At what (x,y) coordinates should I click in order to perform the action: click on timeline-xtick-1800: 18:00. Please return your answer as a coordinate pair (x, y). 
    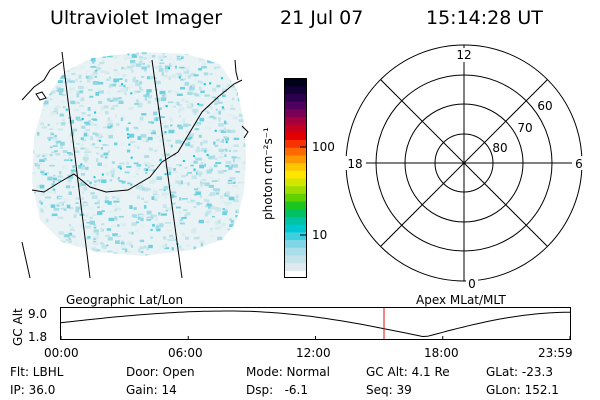
    Looking at the image, I should click on (441, 353).